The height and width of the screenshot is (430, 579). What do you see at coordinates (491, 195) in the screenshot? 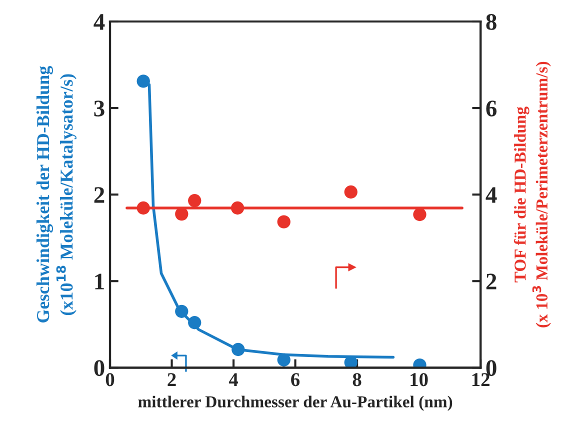
I see `y2-tick-label: 4` at bounding box center [491, 195].